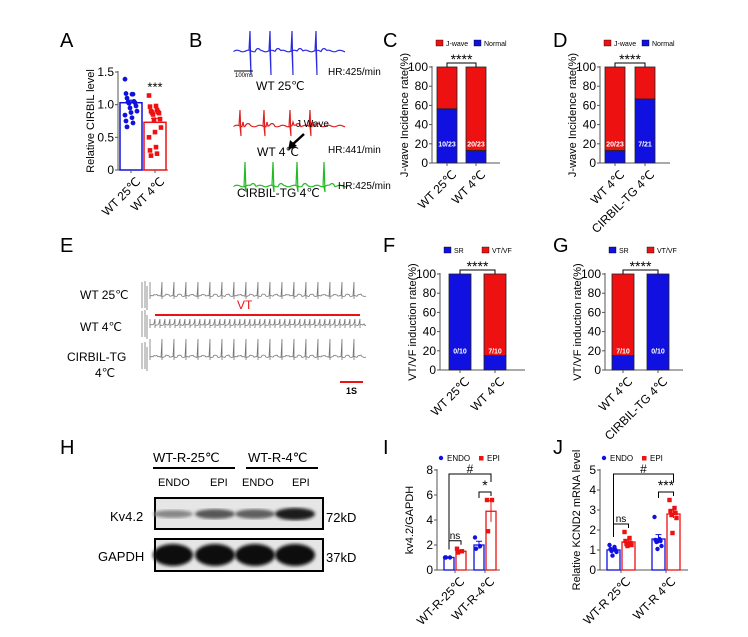  What do you see at coordinates (101, 327) in the screenshot?
I see `ecg-e-label-1: WT 4℃` at bounding box center [101, 327].